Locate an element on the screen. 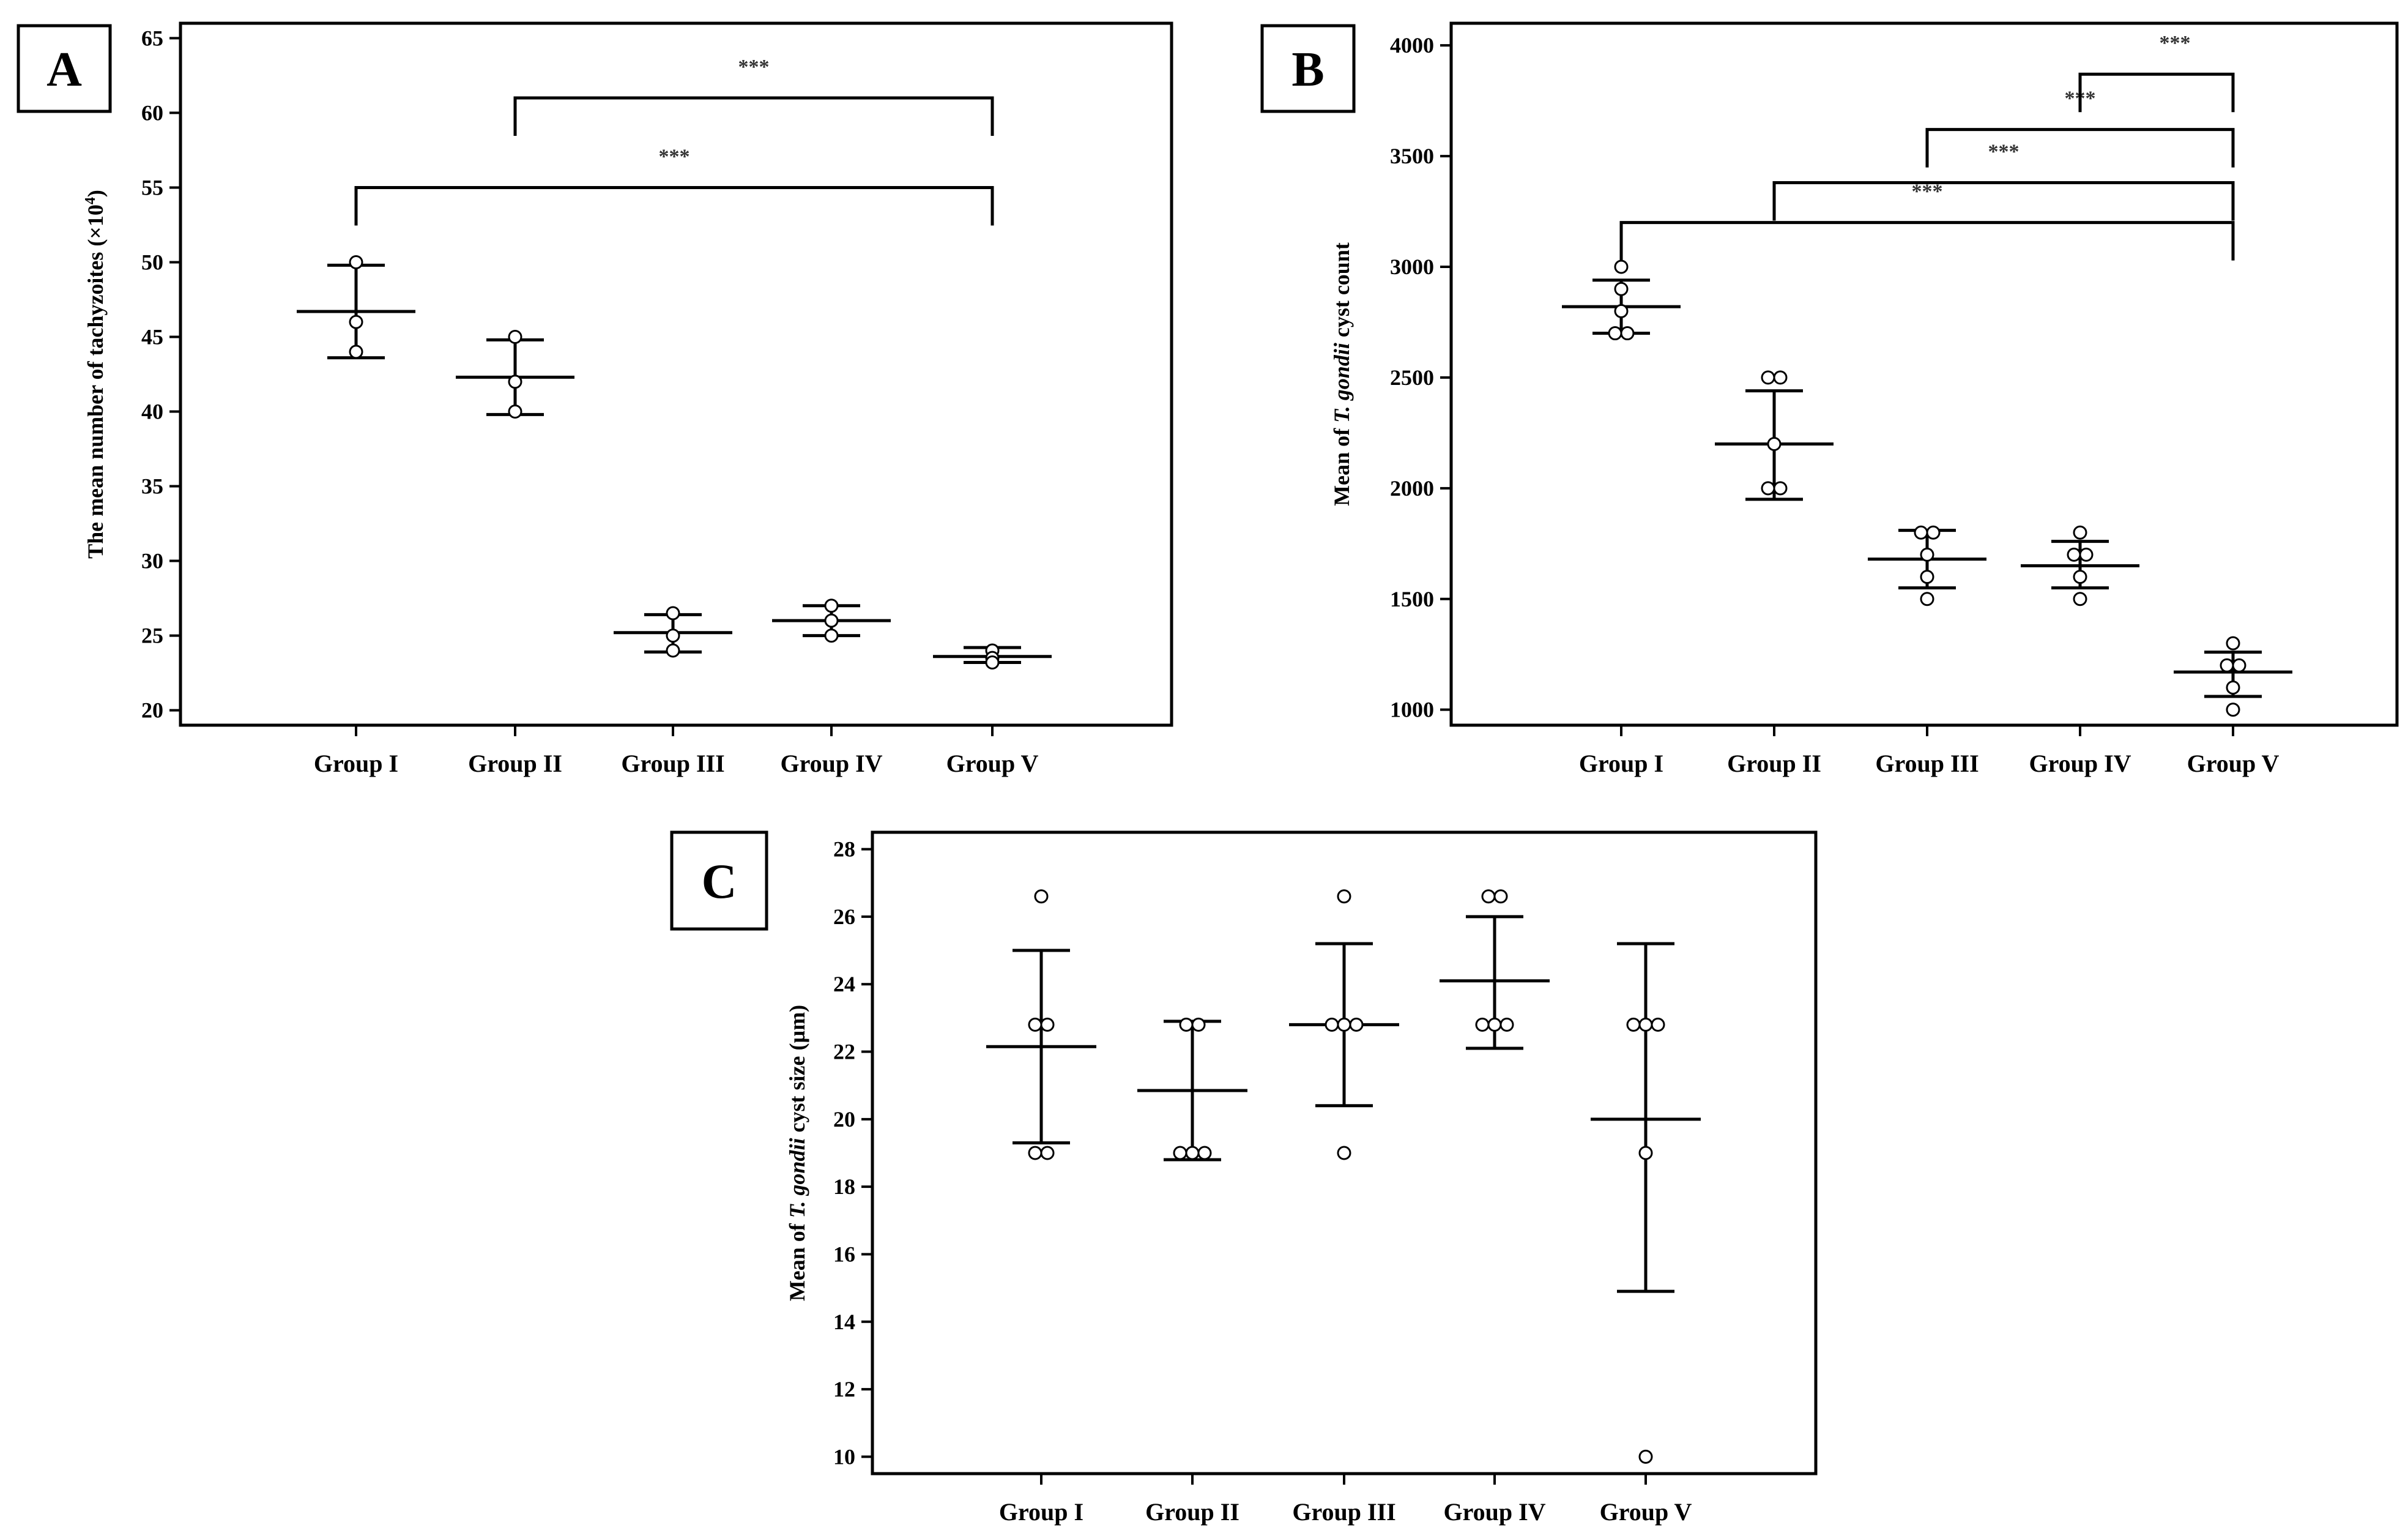  x-category-label: Group II is located at coordinates (515, 763).